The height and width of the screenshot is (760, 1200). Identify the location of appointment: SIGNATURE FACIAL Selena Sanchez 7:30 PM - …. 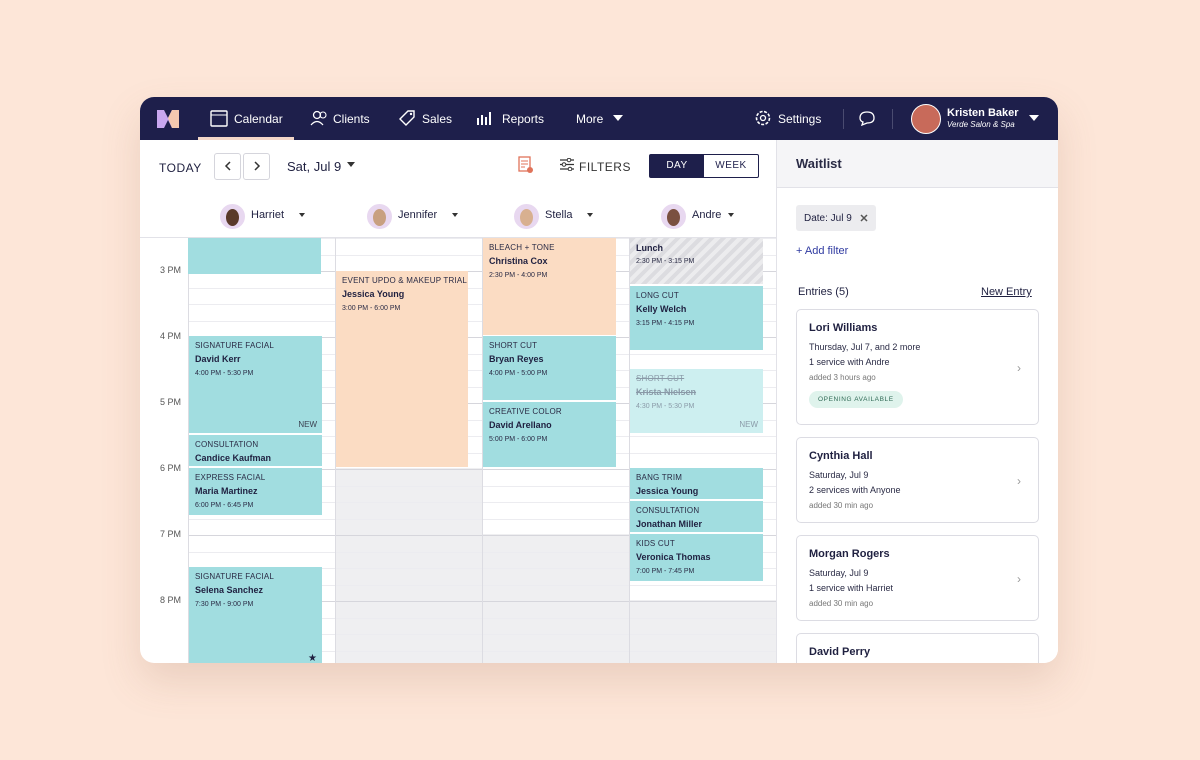
(255, 615).